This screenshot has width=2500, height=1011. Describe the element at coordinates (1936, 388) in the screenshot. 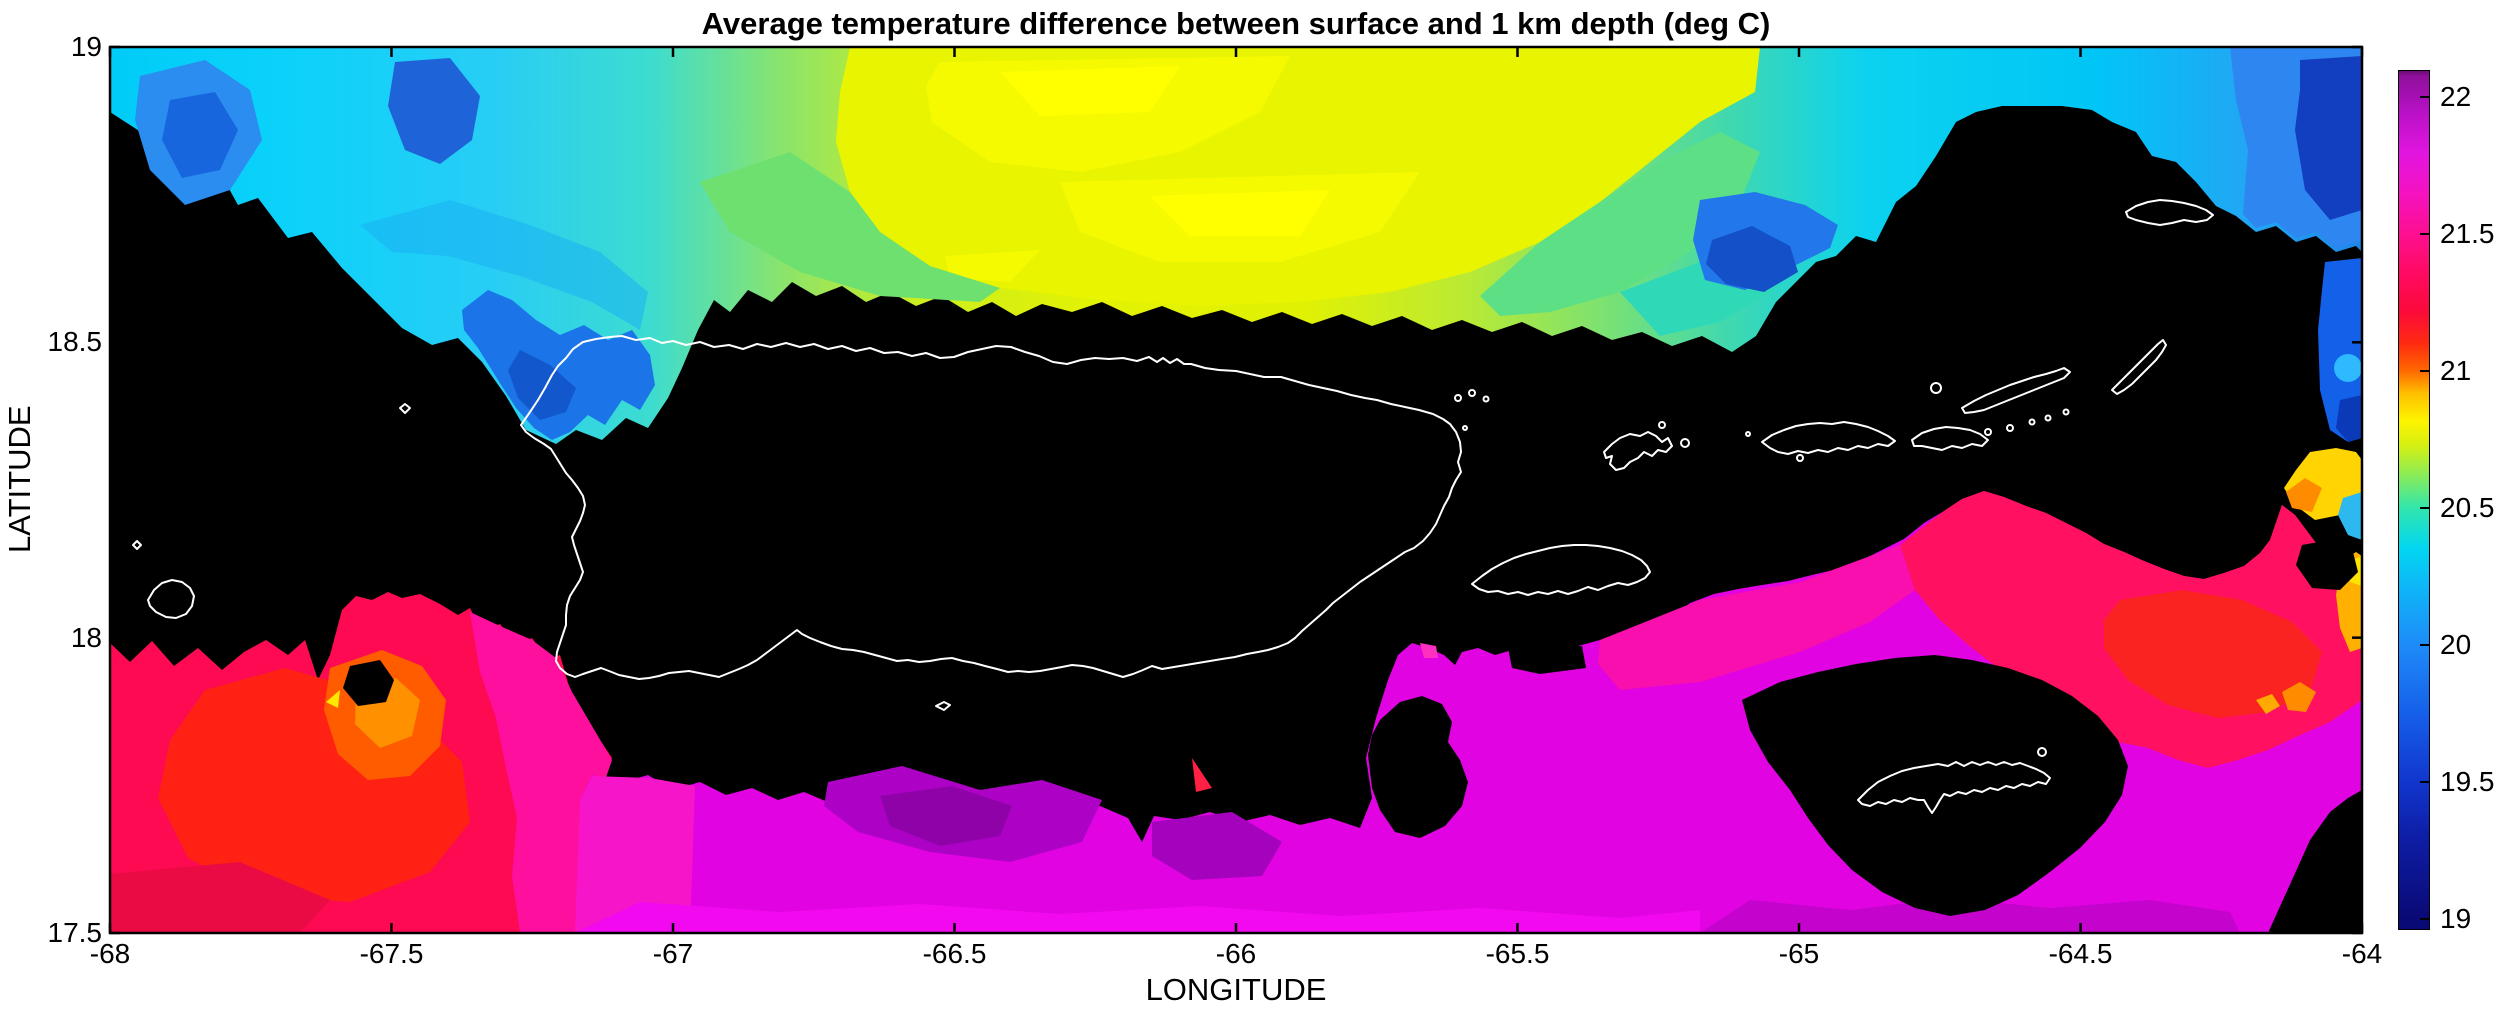

I see `coastline-jost-van-dyke` at that location.